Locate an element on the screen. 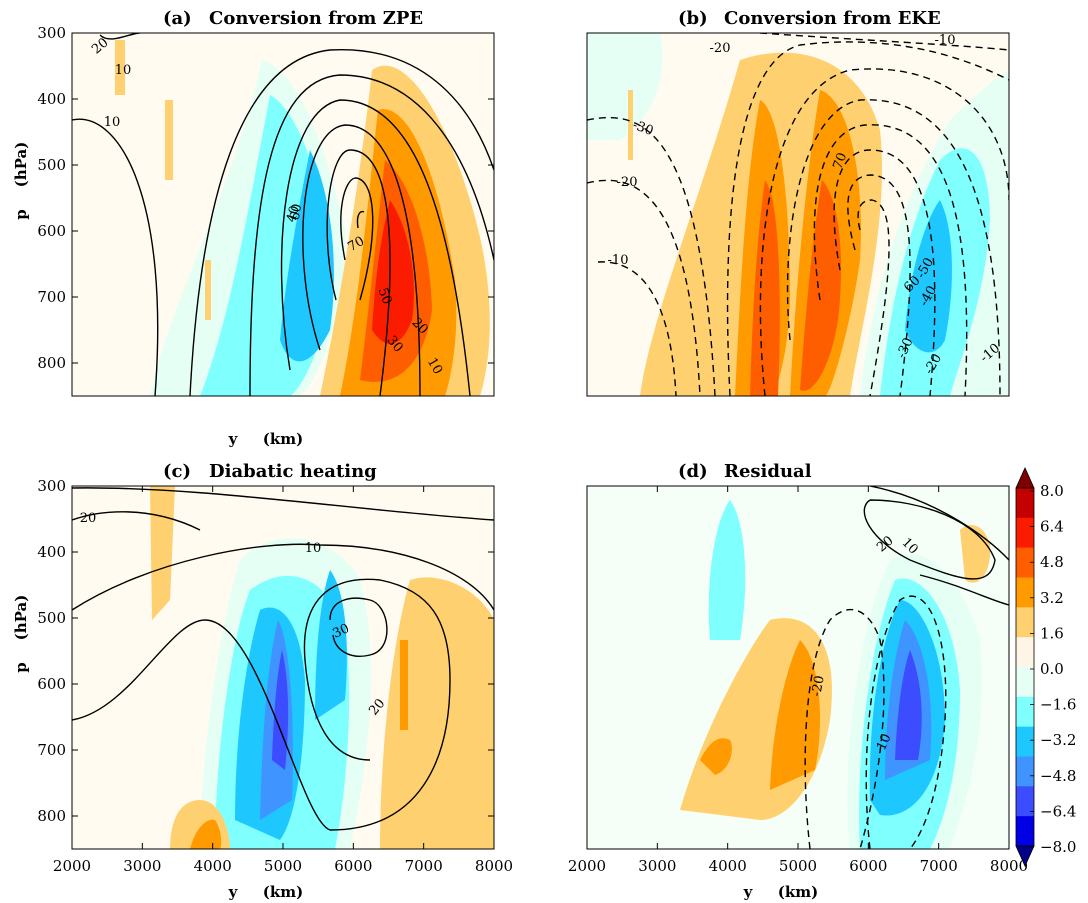 The height and width of the screenshot is (903, 1088). panel-b-contour-label: -30 is located at coordinates (642, 128).